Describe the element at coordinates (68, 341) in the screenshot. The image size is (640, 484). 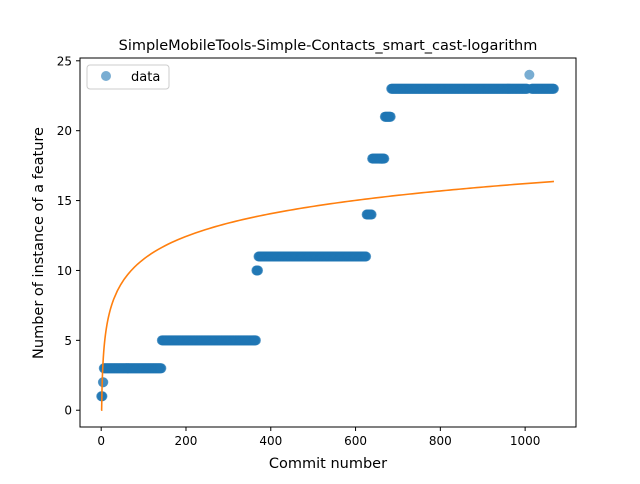
I see `y-tick-label: 5` at that location.